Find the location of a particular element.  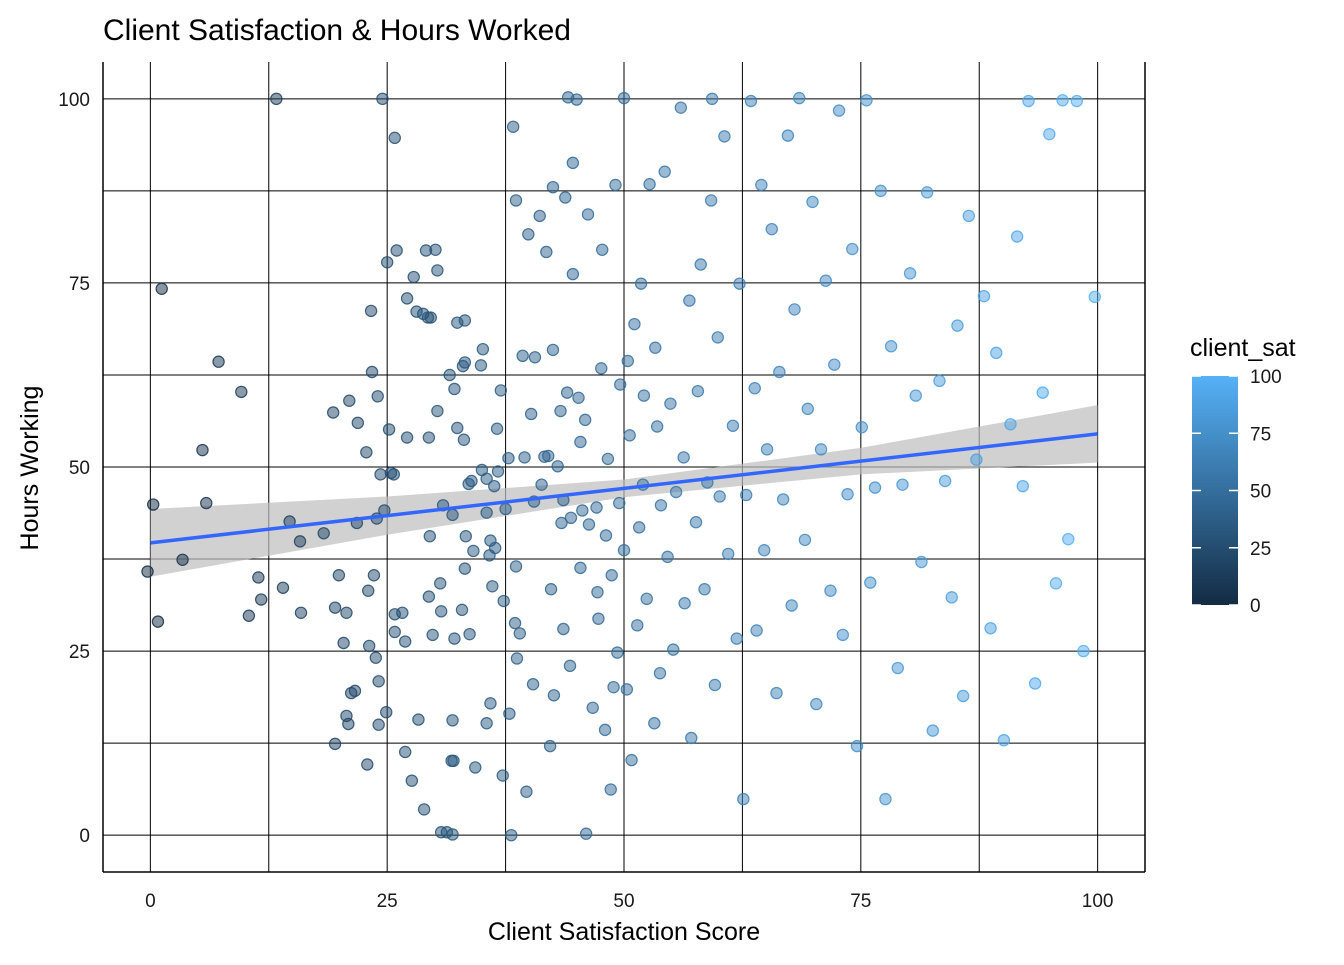

x-tick-label: 50 is located at coordinates (623, 901).